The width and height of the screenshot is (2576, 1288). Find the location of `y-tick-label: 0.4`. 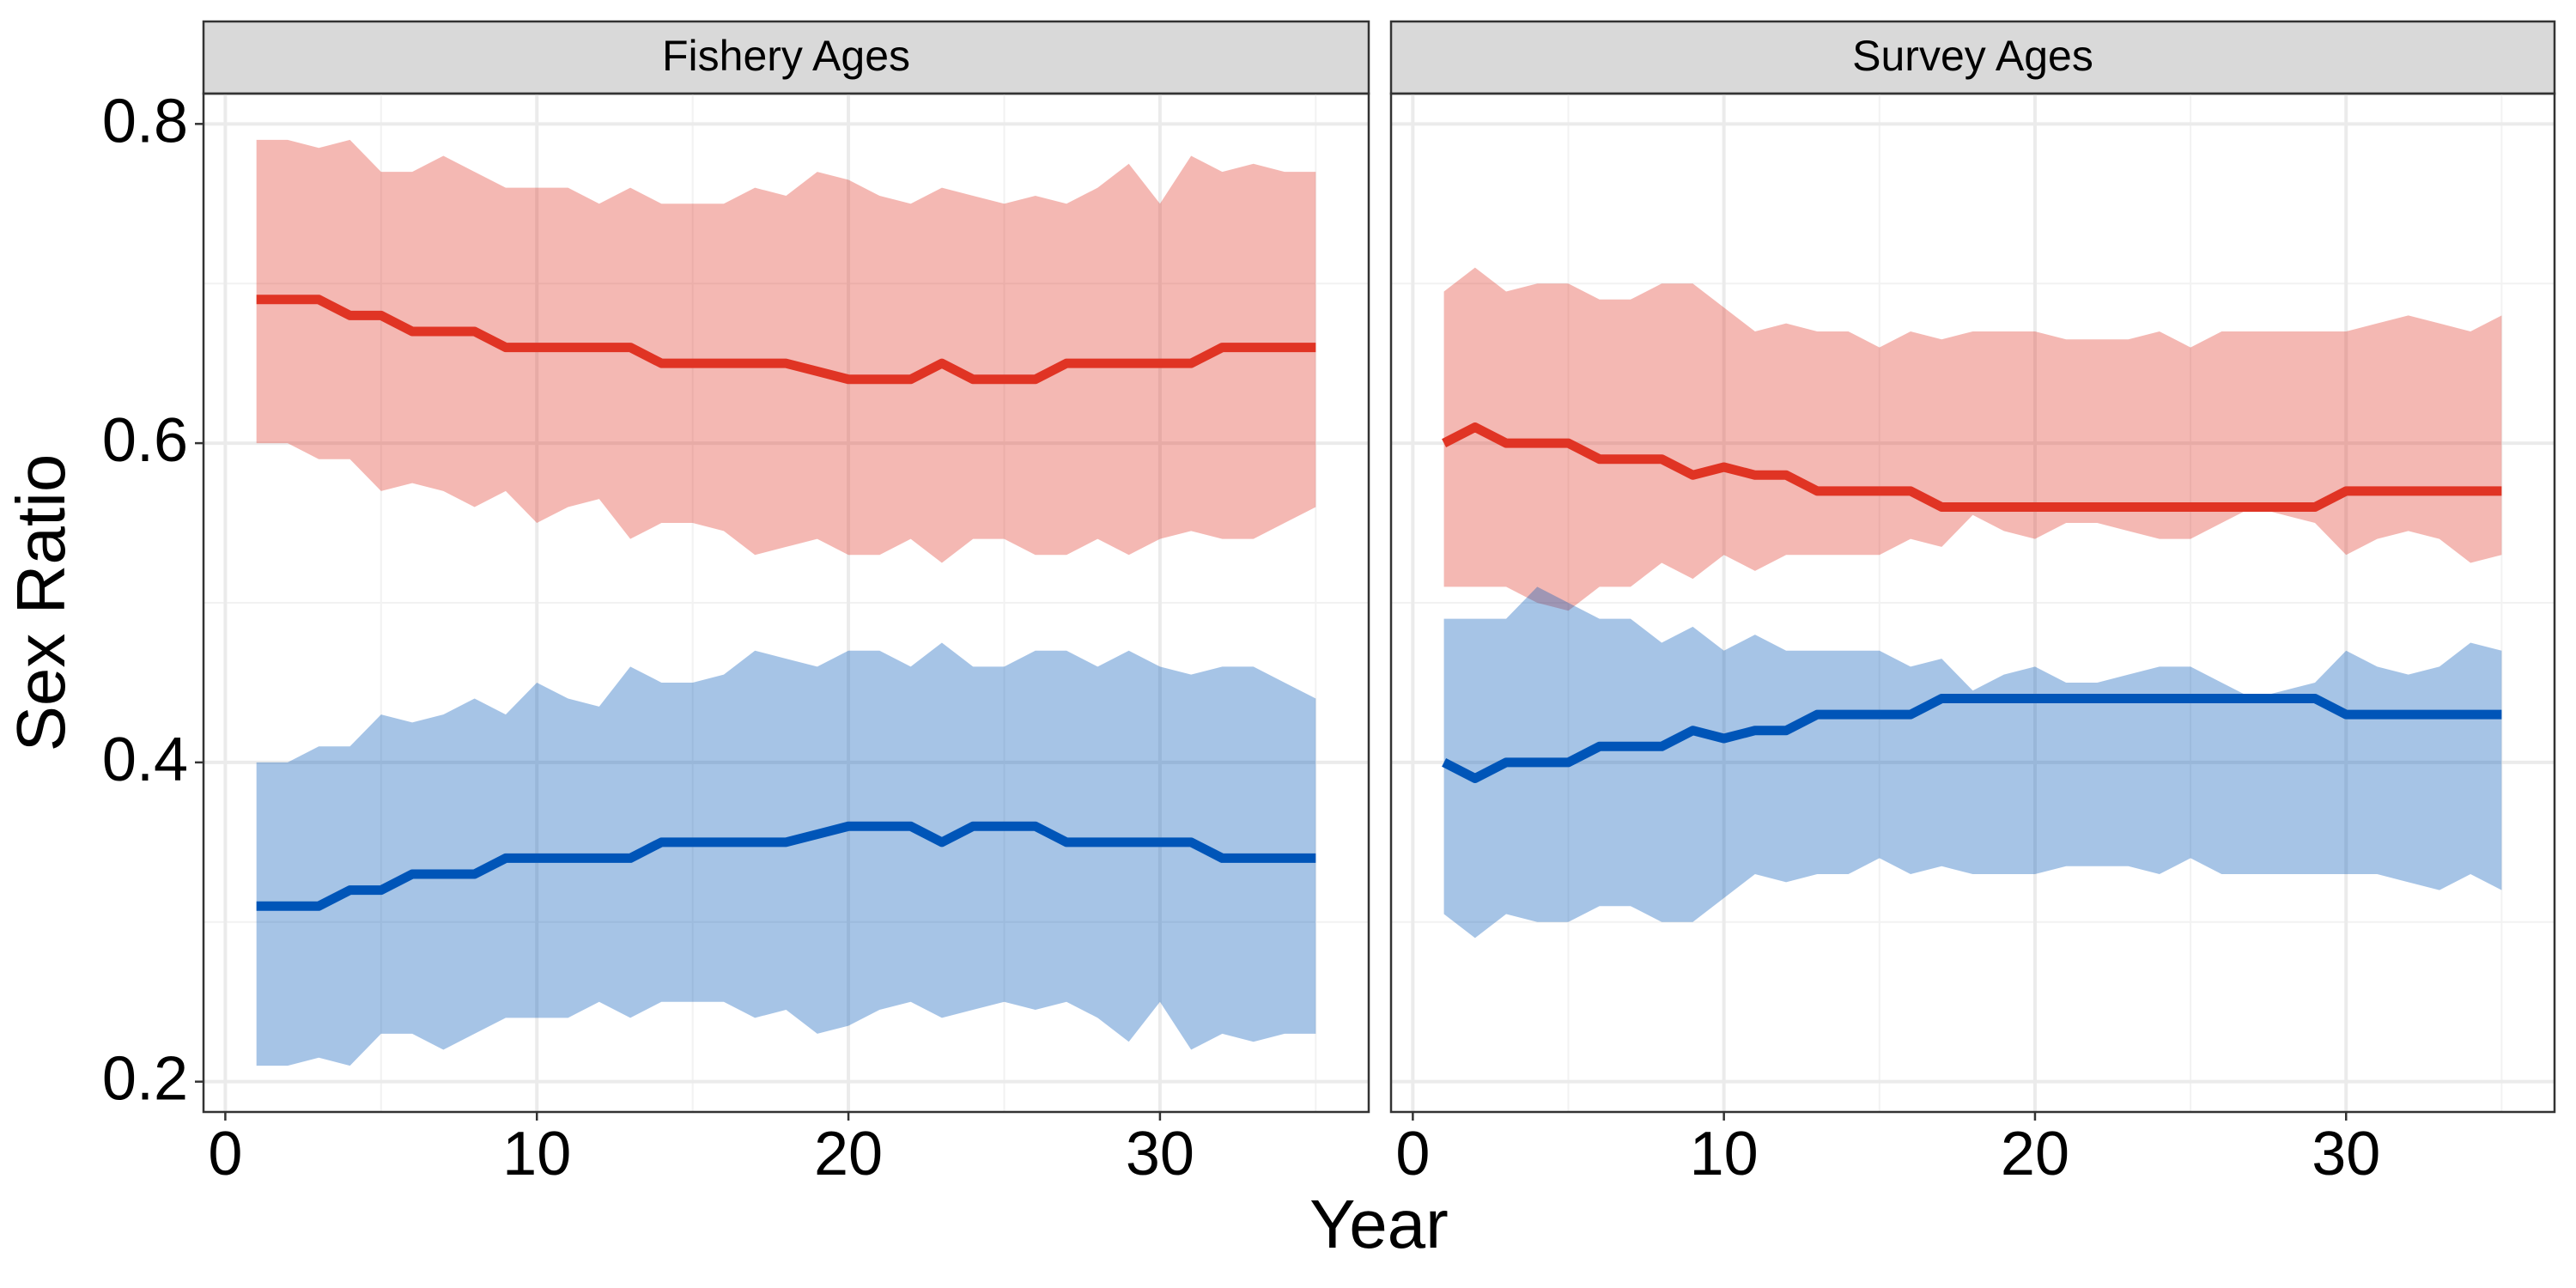

y-tick-label: 0.4 is located at coordinates (145, 760).